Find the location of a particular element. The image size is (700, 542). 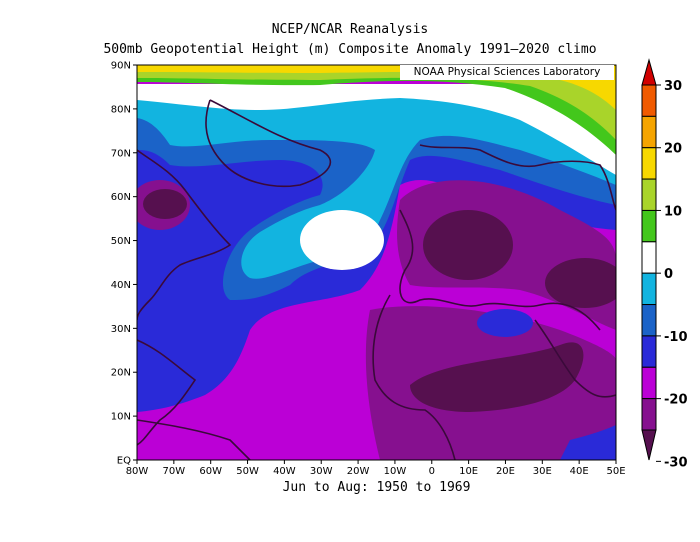

lon-tick-label: 0 is located at coordinates (432, 471).